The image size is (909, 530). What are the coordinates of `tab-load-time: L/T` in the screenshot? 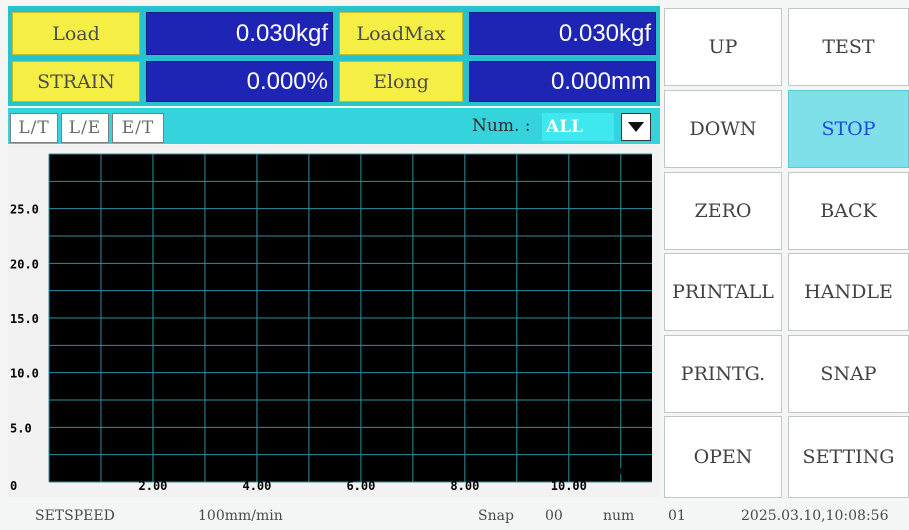 It's located at (34, 128).